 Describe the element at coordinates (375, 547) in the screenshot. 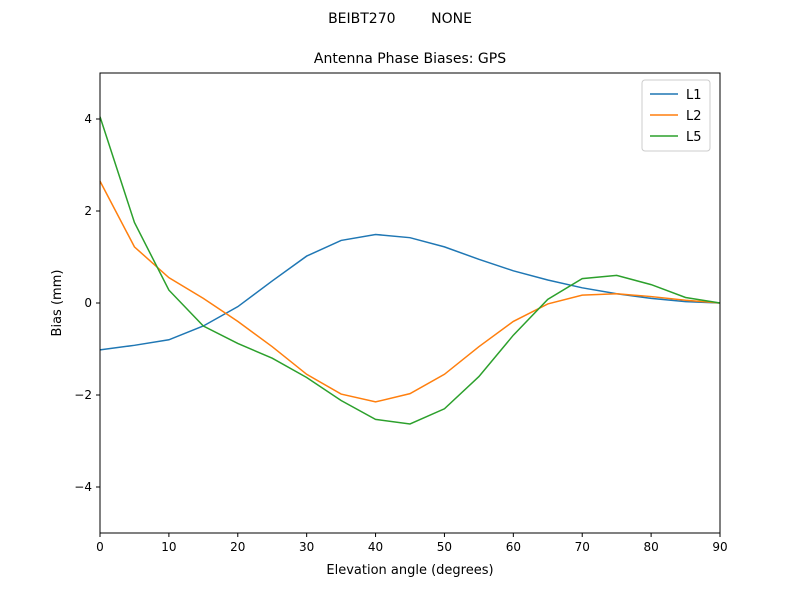

I see `x-tick-label: 40` at that location.